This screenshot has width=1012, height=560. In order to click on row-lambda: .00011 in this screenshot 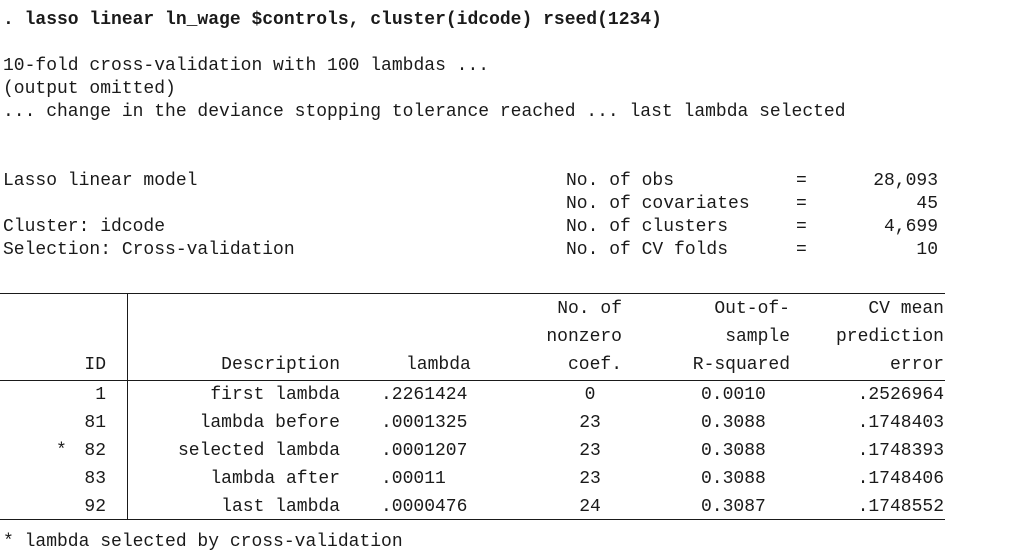, I will do `click(413, 479)`.